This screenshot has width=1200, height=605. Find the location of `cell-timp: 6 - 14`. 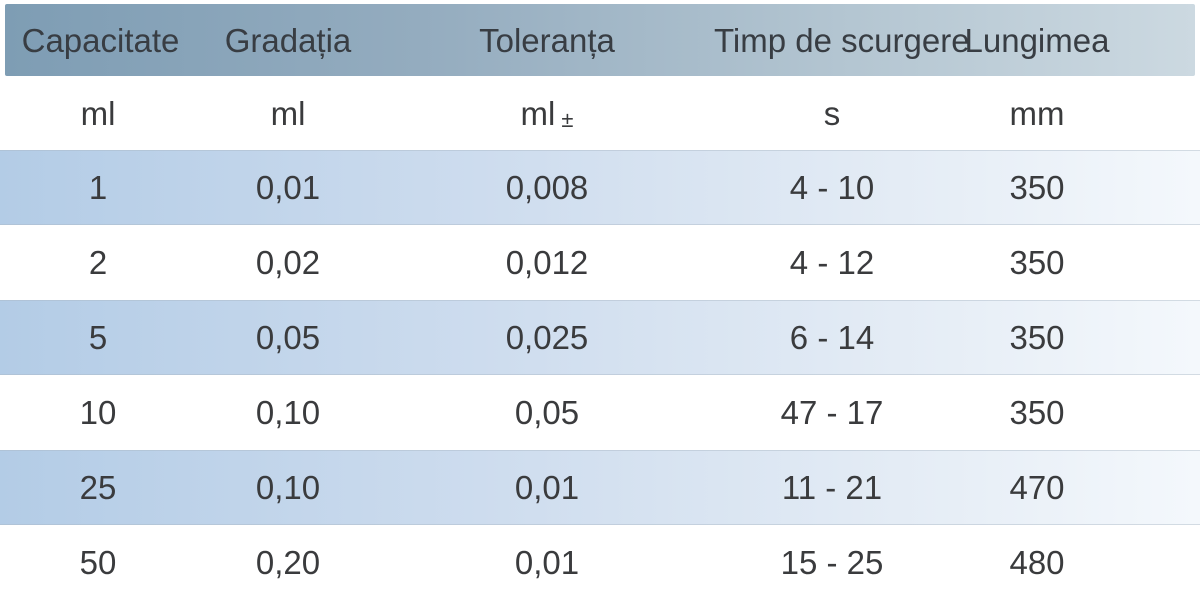

cell-timp: 6 - 14 is located at coordinates (832, 337).